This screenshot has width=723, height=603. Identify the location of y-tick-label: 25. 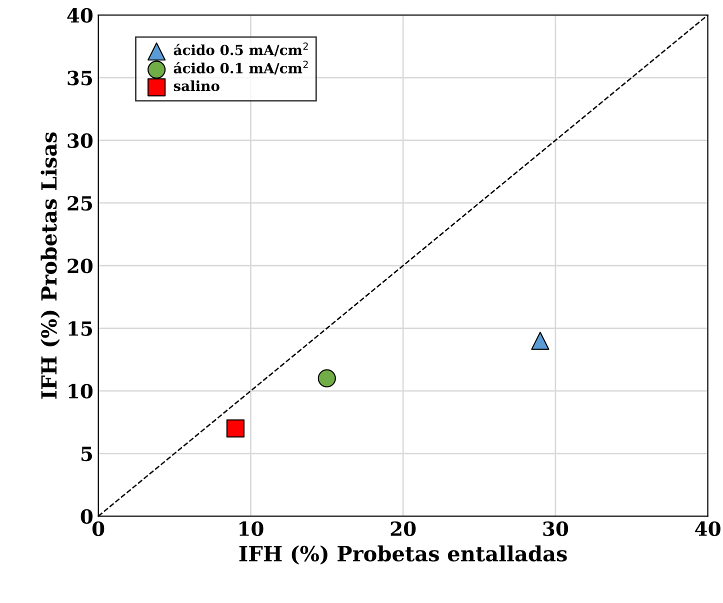
(80, 203).